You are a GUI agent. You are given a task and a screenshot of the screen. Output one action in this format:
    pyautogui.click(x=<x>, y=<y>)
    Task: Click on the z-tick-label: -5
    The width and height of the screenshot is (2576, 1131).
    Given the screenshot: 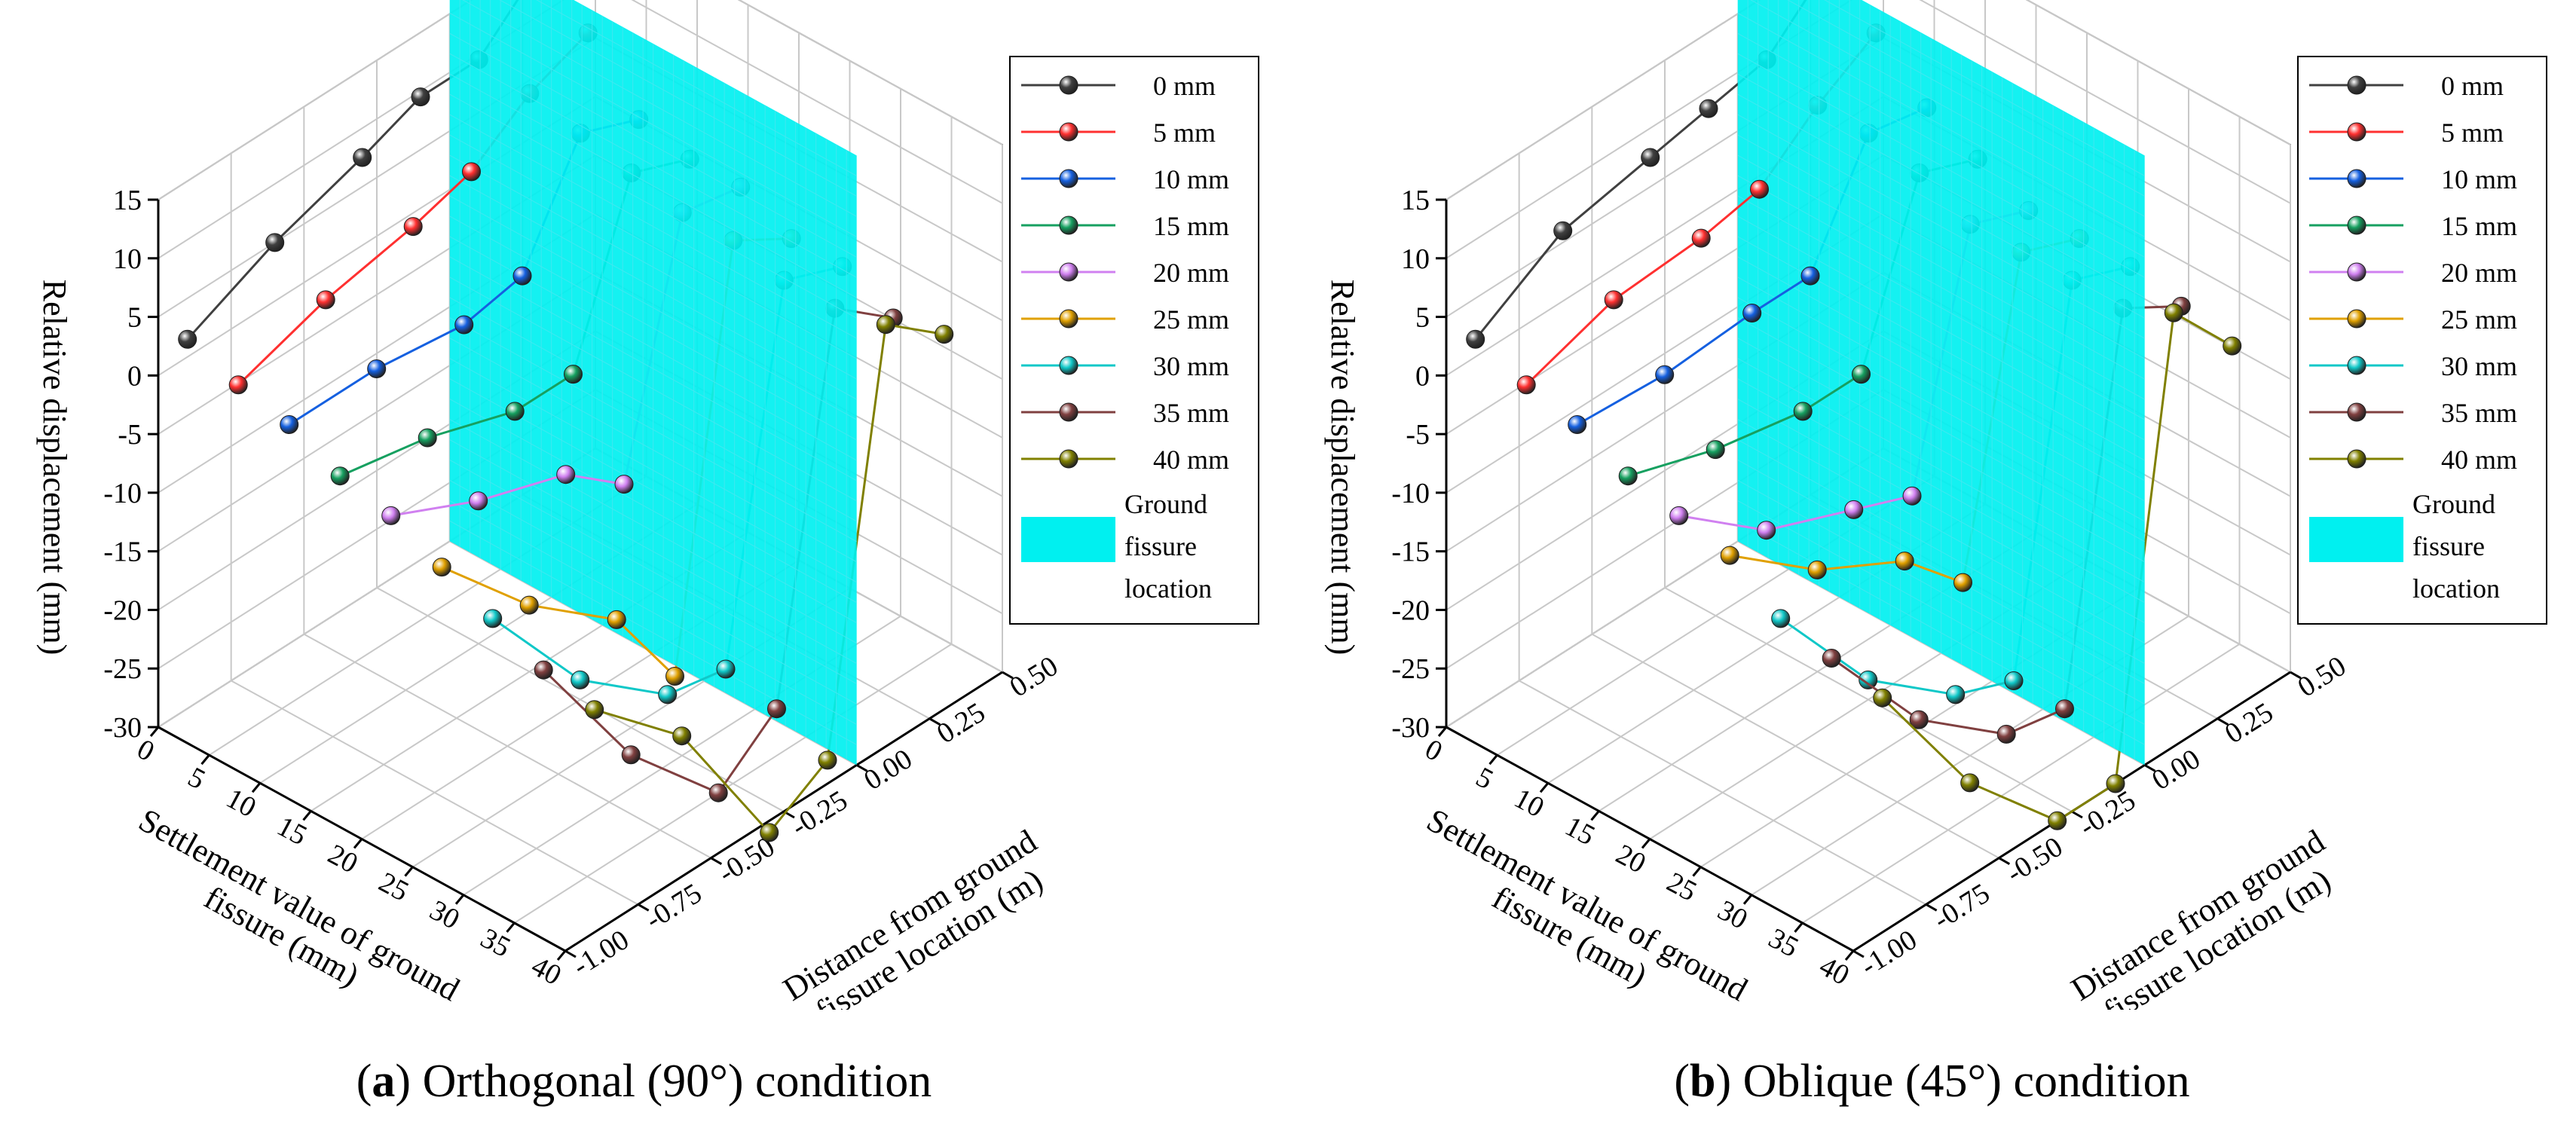 What is the action you would take?
    pyautogui.click(x=130, y=435)
    